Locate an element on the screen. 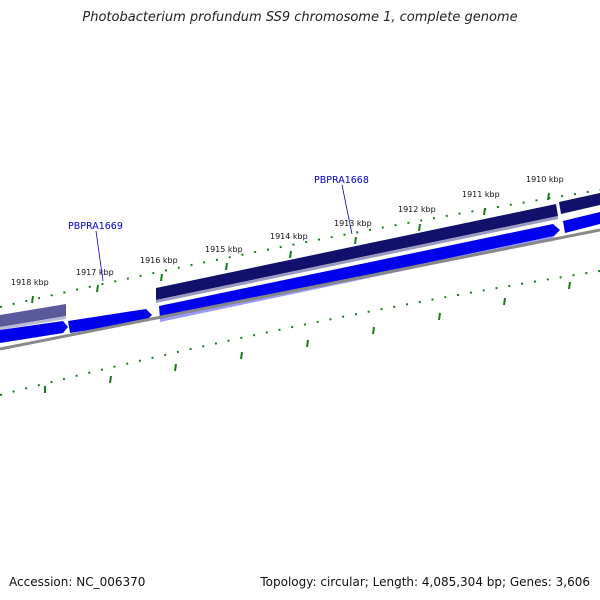 The height and width of the screenshot is (600, 600). tick-label: 1915 kbp is located at coordinates (224, 249).